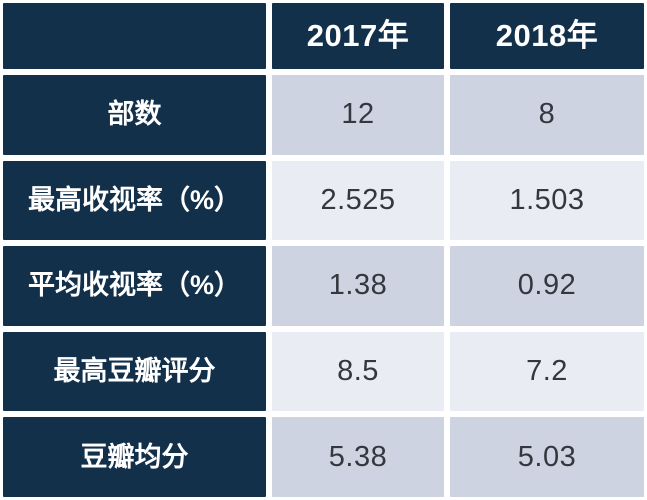 This screenshot has width=647, height=500. I want to click on row-label-count: 部数, so click(134, 115).